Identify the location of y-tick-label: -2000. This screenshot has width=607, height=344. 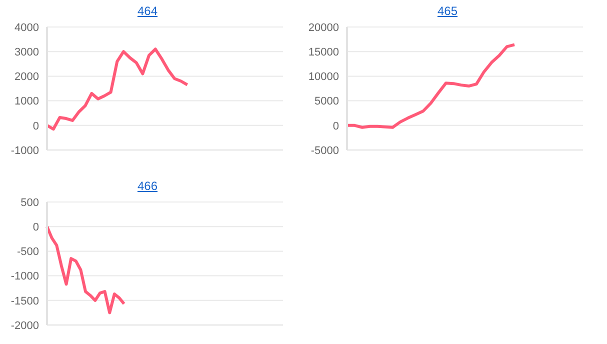
(24, 326).